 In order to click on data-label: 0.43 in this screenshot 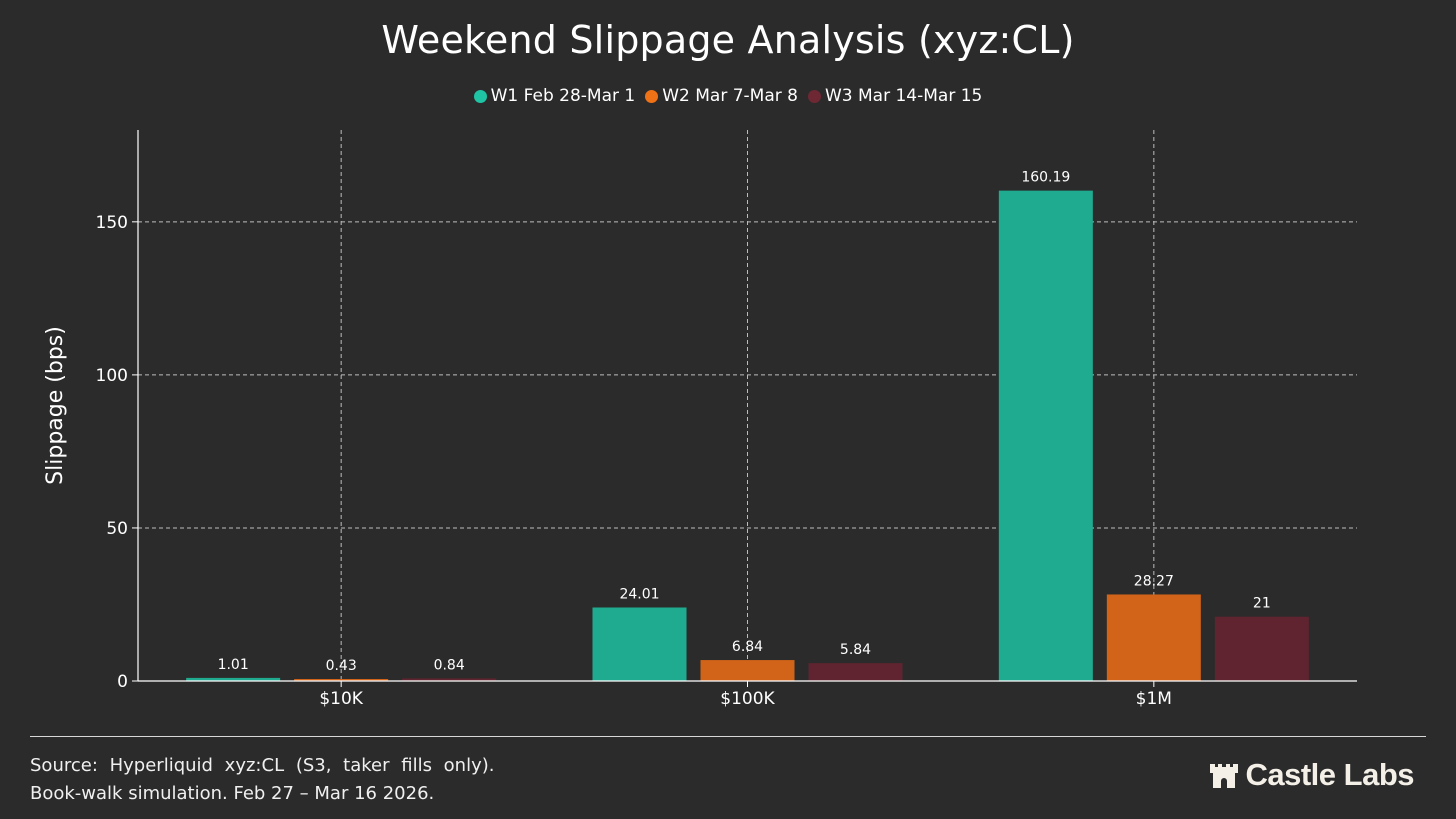, I will do `click(341, 666)`.